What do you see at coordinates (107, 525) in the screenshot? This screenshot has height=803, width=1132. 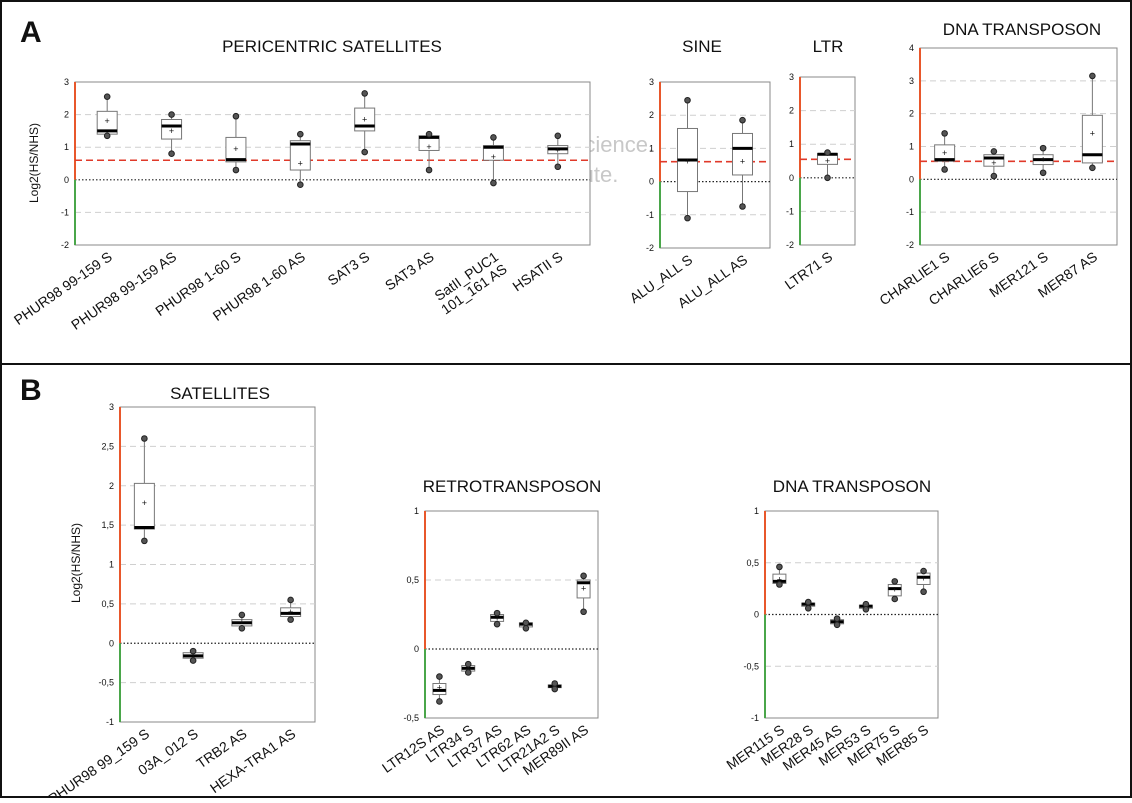 I see `y-tick-label: 1,5` at bounding box center [107, 525].